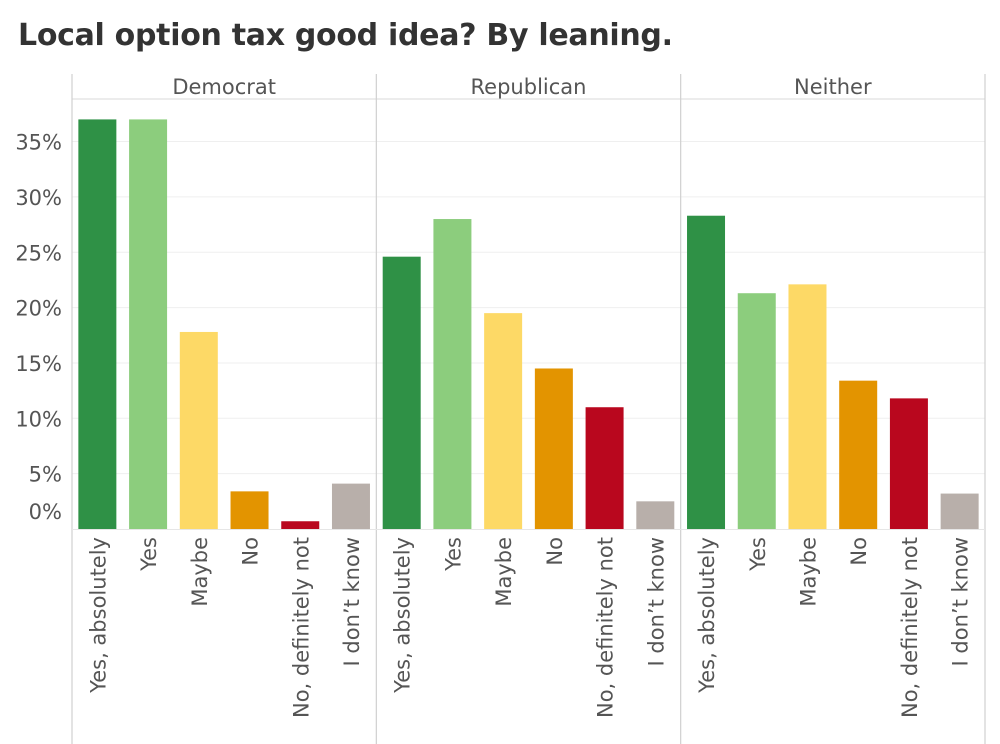 The width and height of the screenshot is (1000, 744). I want to click on y-tick-label: 0%, so click(45, 512).